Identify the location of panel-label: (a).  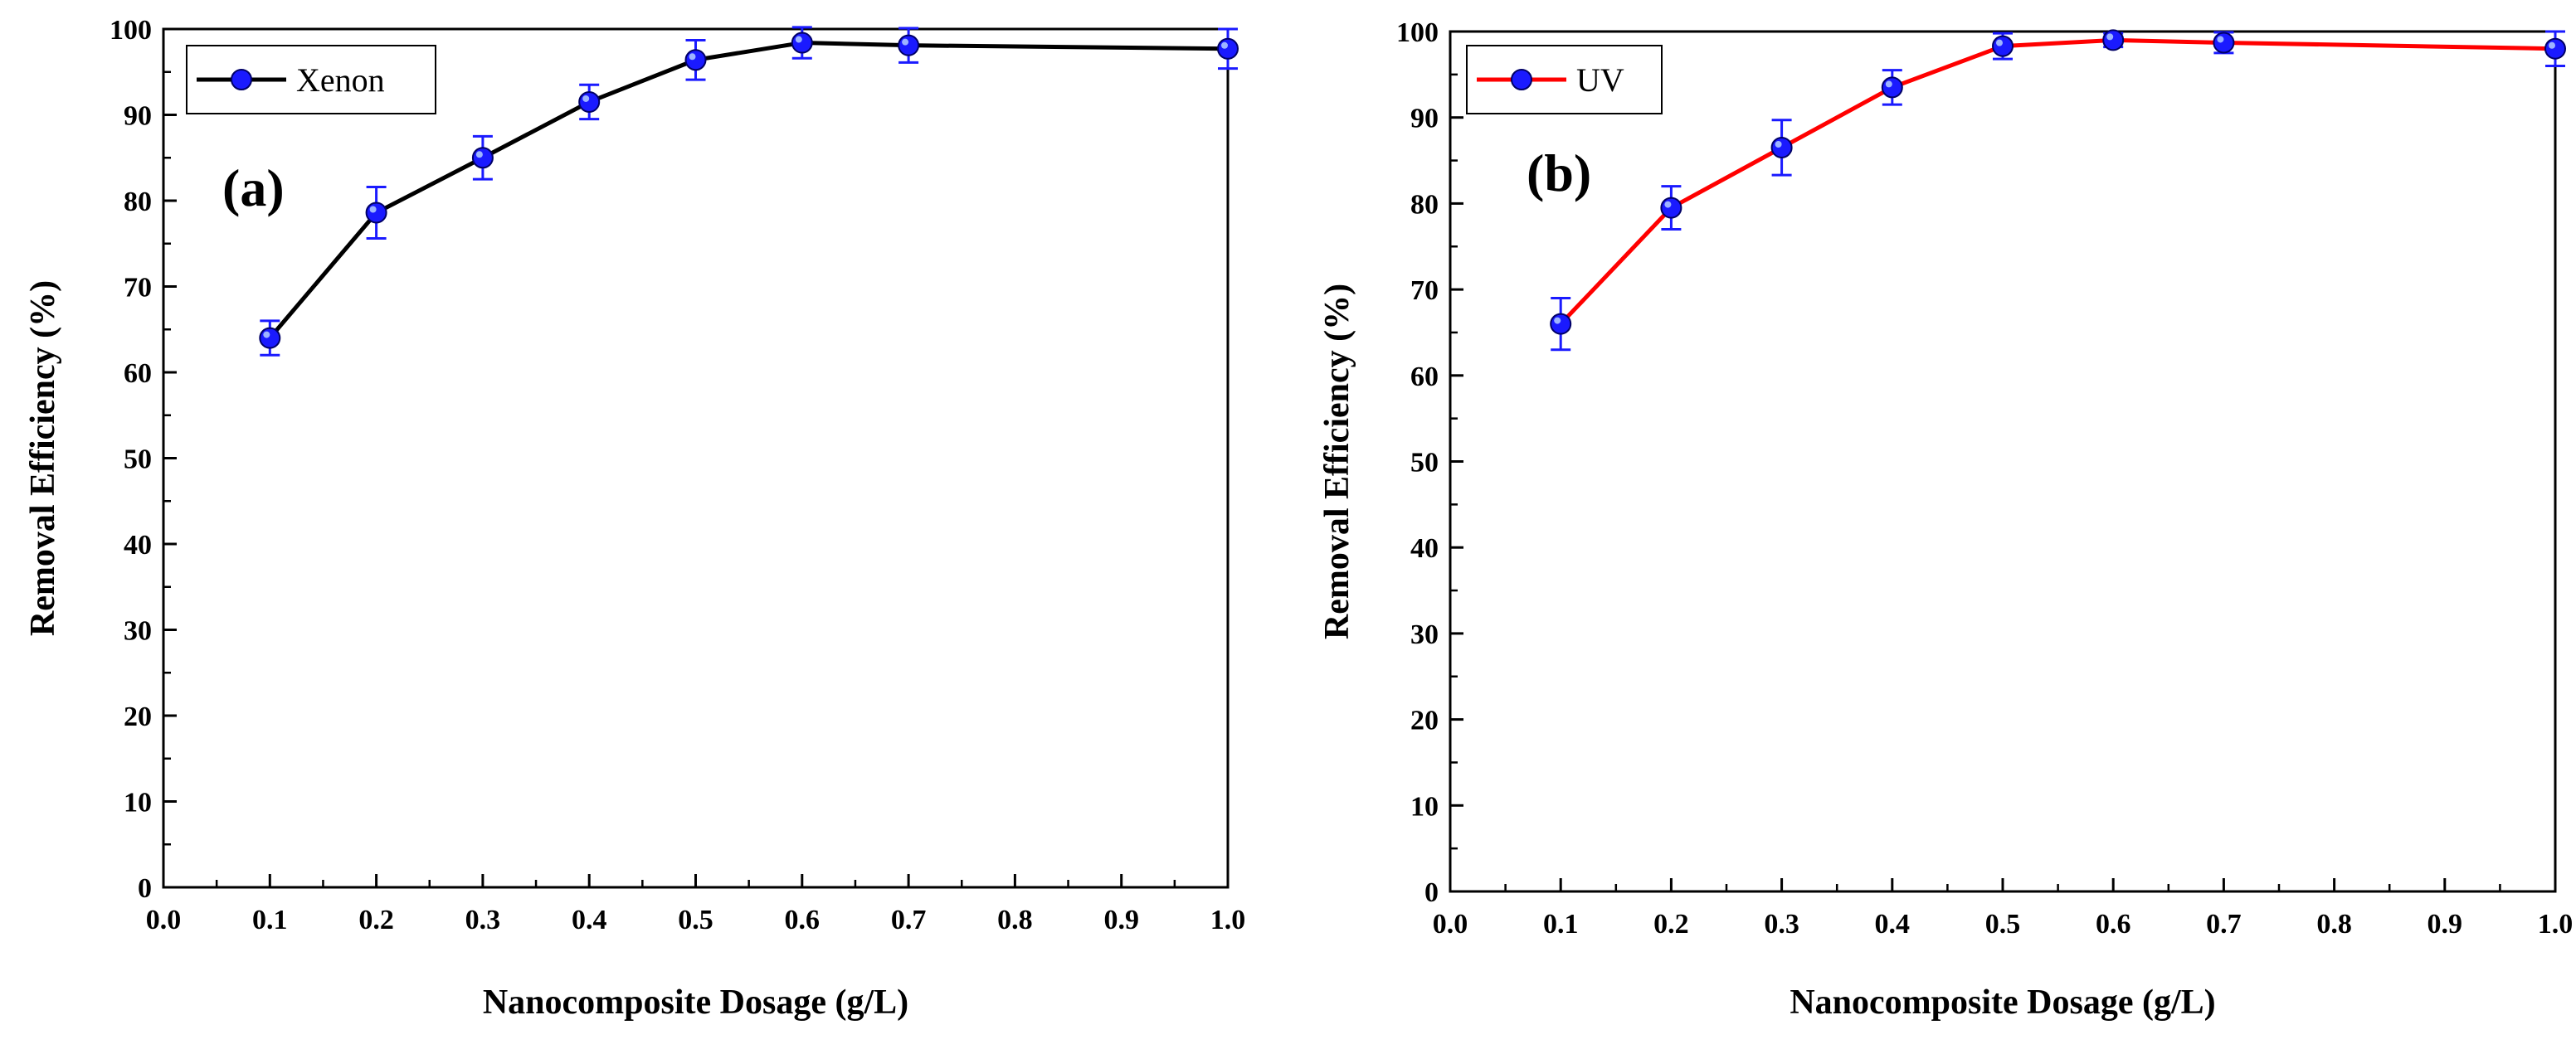
(253, 187).